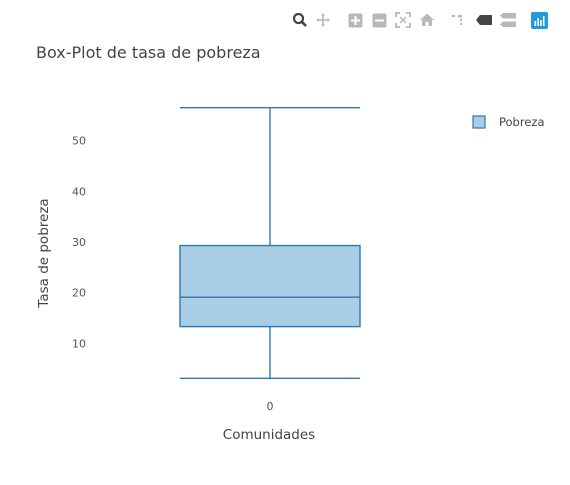  Describe the element at coordinates (300, 20) in the screenshot. I see `zoom-icon` at that location.